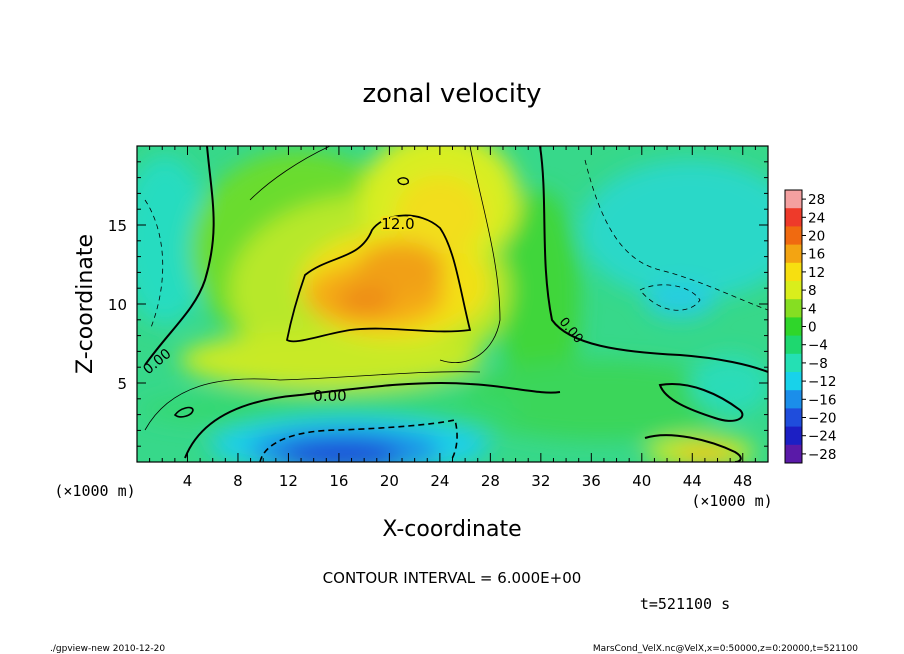 The image size is (904, 654). I want to click on time-text: t=521100 s, so click(685, 604).